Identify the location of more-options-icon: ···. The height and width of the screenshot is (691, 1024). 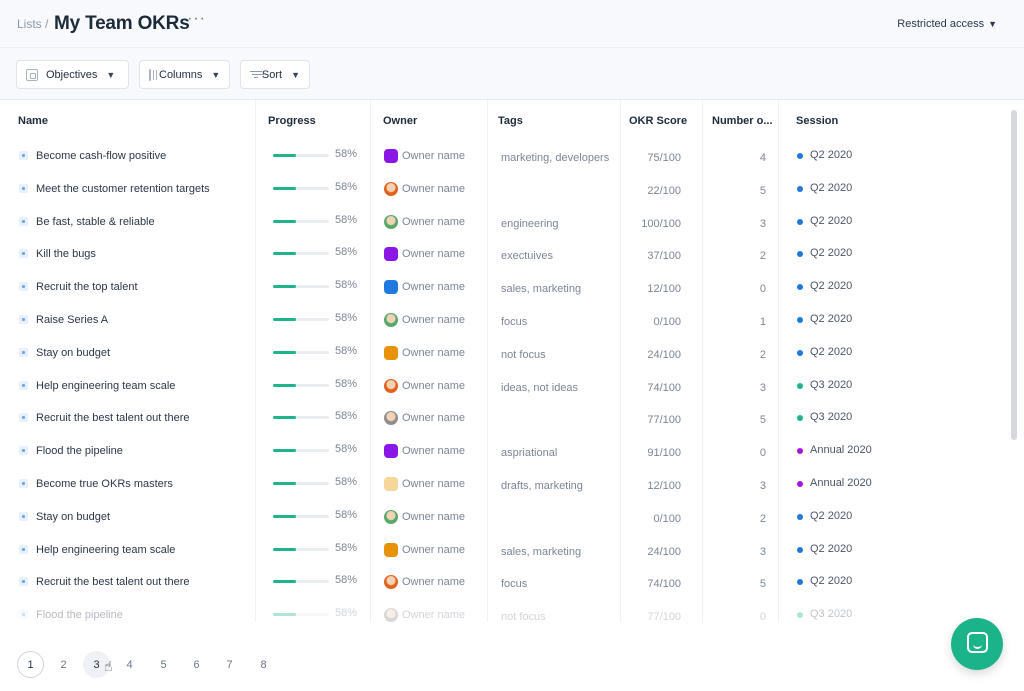
(196, 18).